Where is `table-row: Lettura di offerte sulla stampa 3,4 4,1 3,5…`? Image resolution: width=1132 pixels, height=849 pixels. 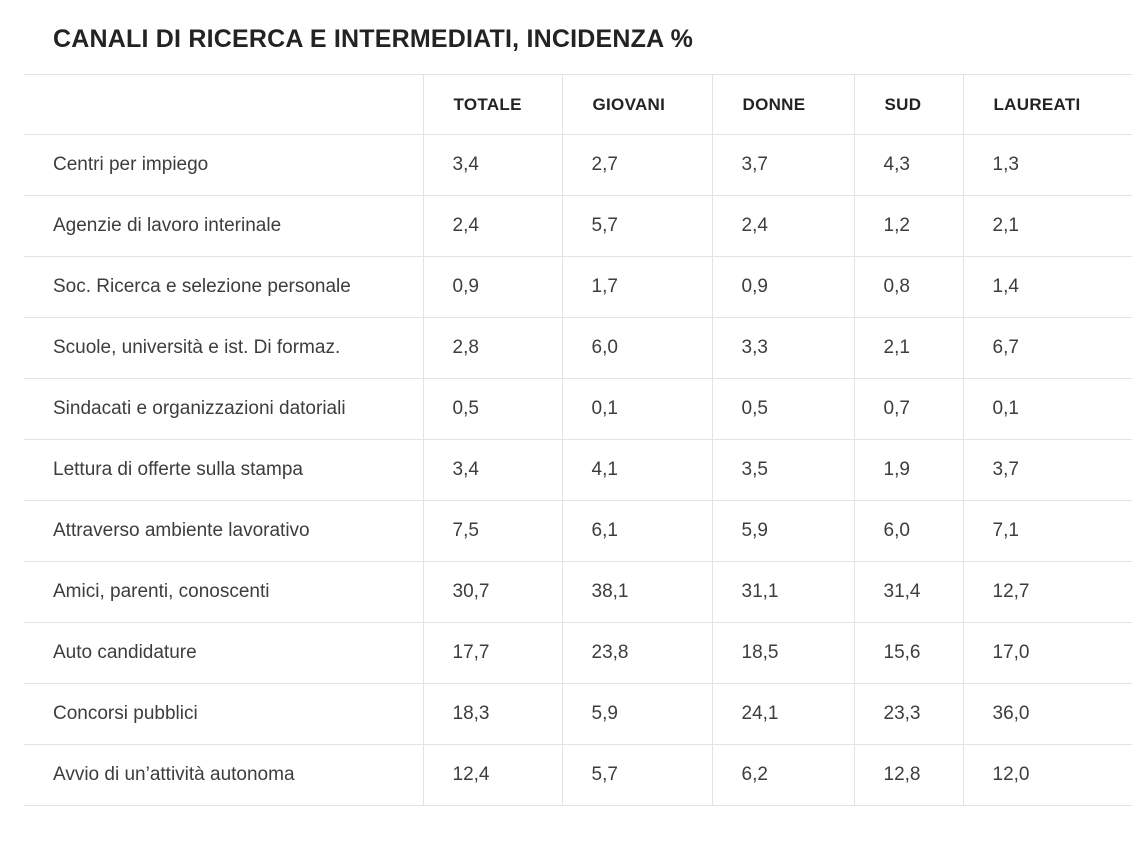
table-row: Lettura di offerte sulla stampa 3,4 4,1 3,5… is located at coordinates (578, 470).